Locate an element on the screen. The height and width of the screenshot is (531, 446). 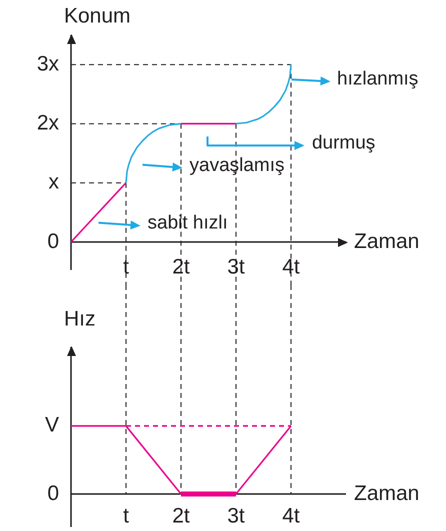
annotation: sabit hızlı is located at coordinates (188, 223).